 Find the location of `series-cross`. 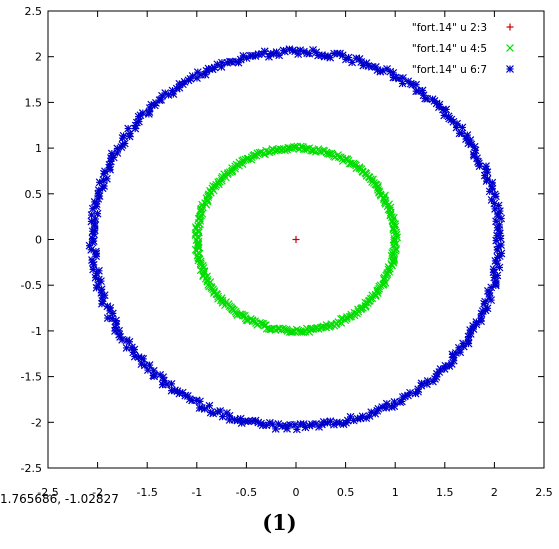

series-cross is located at coordinates (296, 239).